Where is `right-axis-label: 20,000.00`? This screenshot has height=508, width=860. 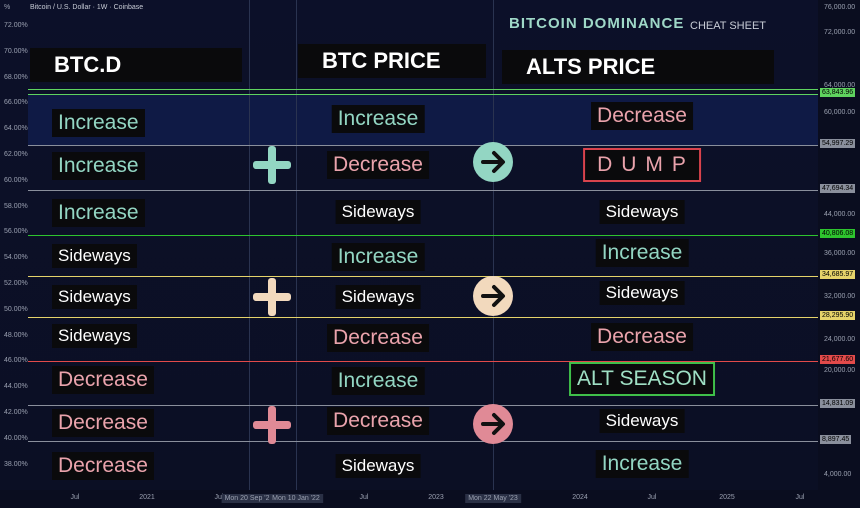
right-axis-label: 20,000.00 is located at coordinates (840, 370).